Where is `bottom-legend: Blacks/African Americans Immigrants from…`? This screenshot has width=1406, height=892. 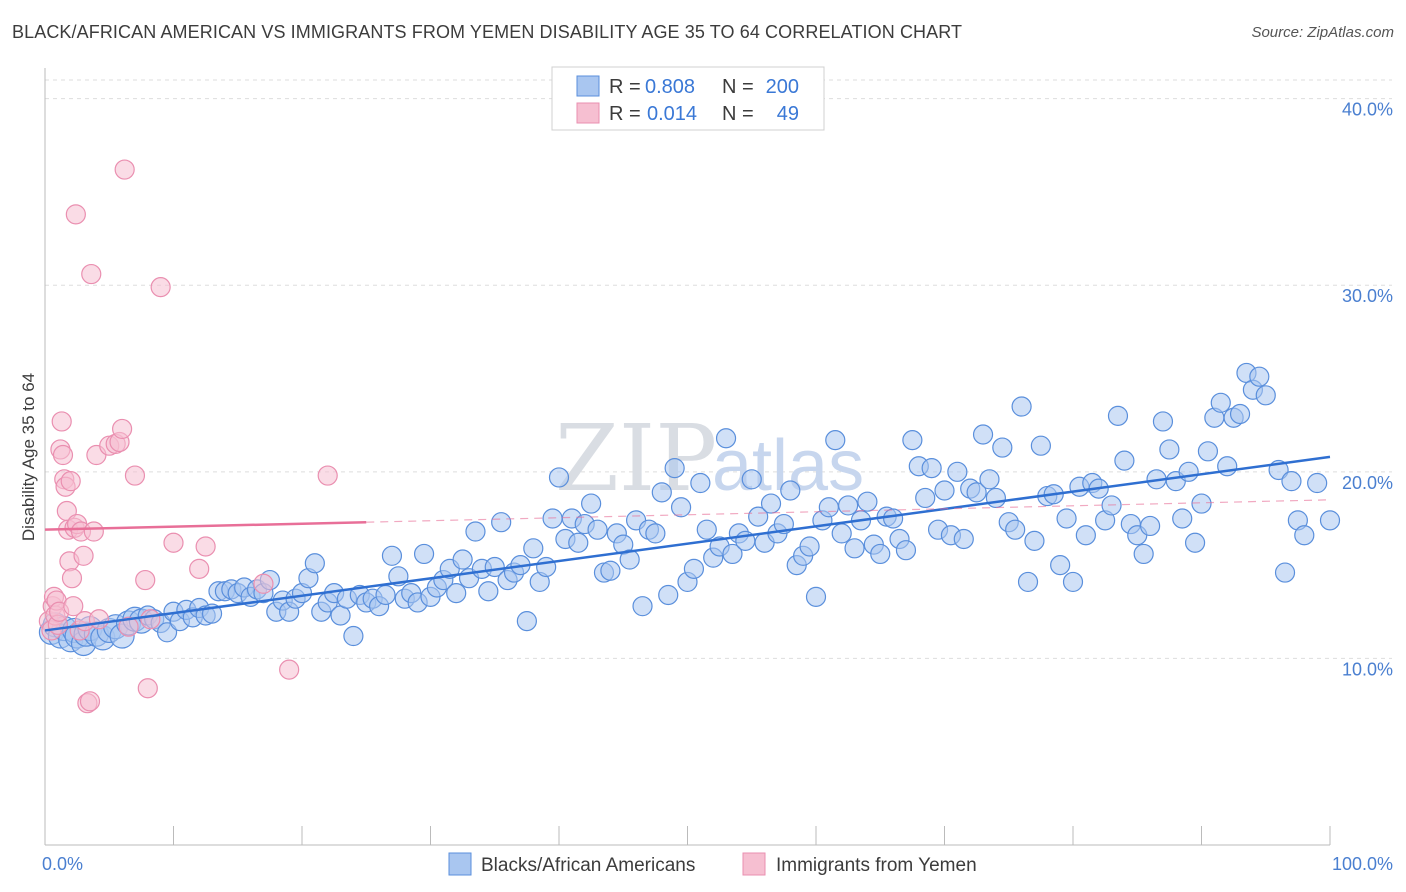
bottom-legend: Blacks/African Americans Immigrants from… is located at coordinates (712, 864).